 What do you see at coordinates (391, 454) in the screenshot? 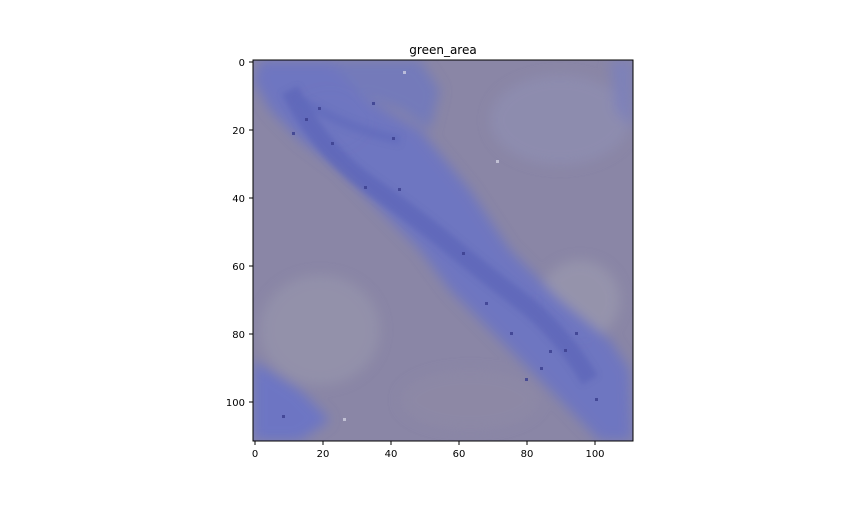
I see `x-tick-label: 40` at bounding box center [391, 454].